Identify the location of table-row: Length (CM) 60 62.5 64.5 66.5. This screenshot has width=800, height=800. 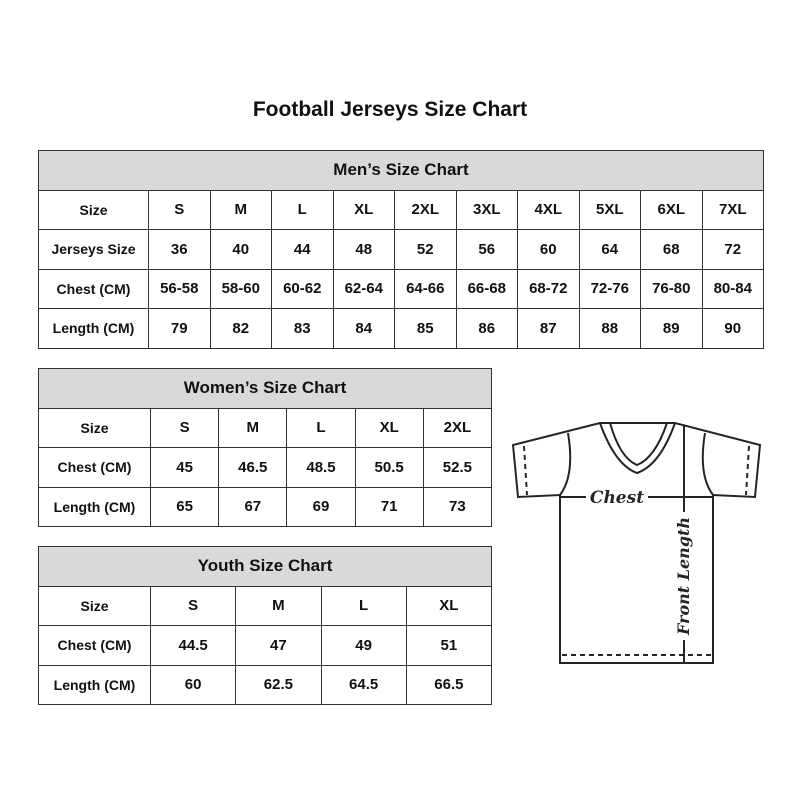
(265, 684).